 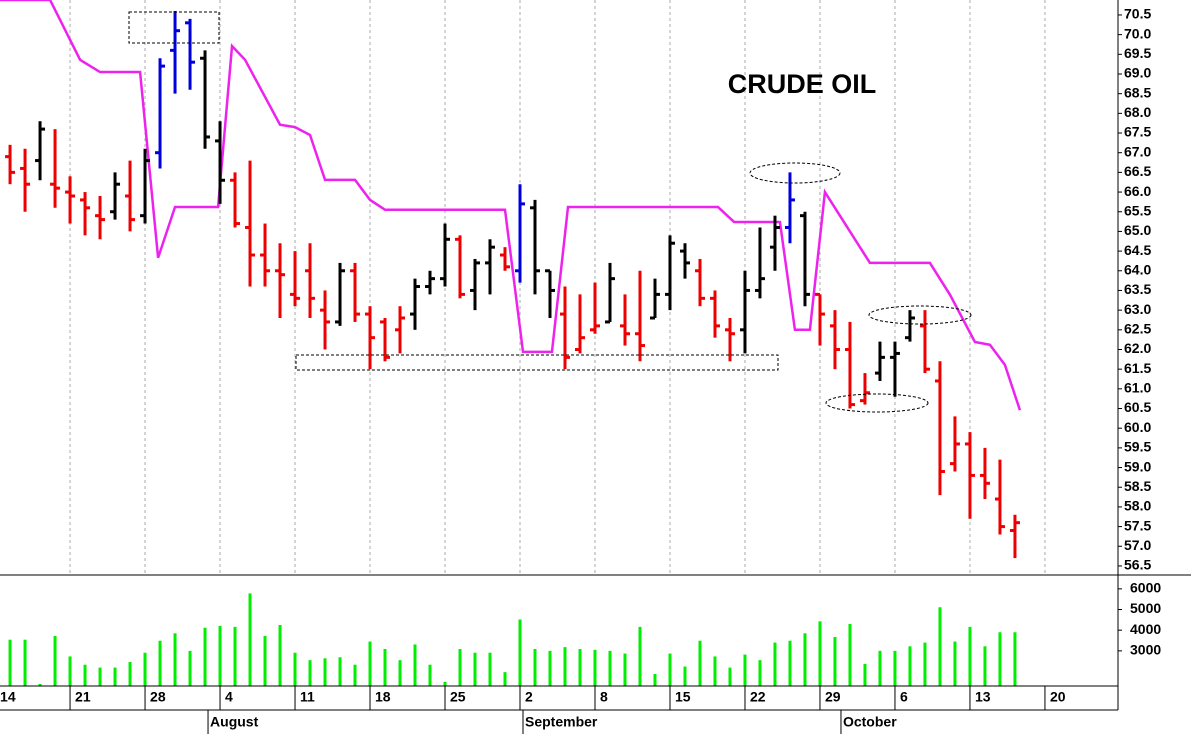 I want to click on y-tick-label: 64.0, so click(x=1137, y=269).